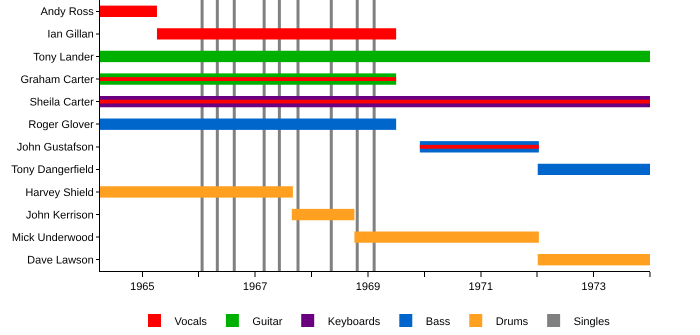 Image resolution: width=700 pixels, height=335 pixels. Describe the element at coordinates (255, 287) in the screenshot. I see `x-tick-label: 1967` at that location.